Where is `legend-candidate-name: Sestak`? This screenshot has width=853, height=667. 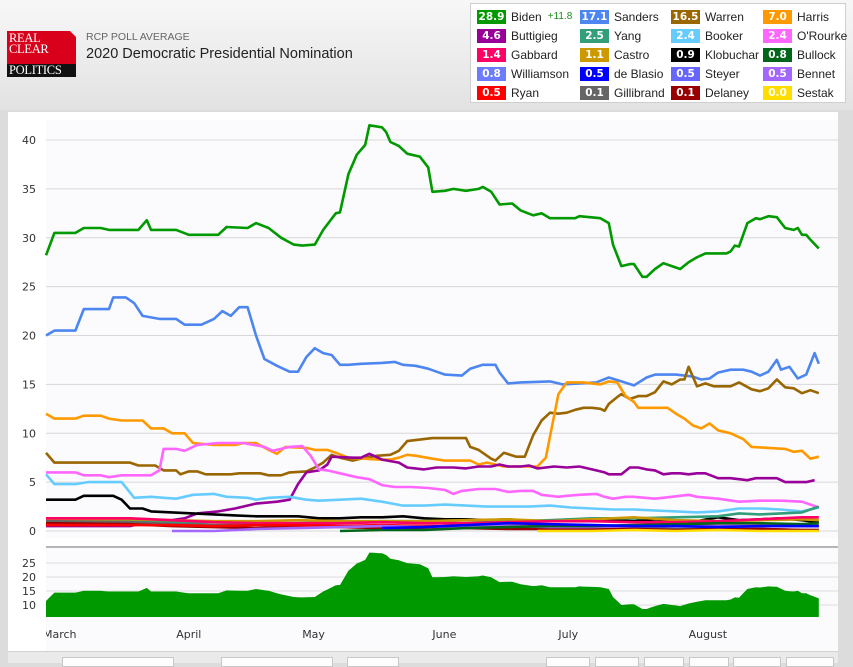 legend-candidate-name: Sestak is located at coordinates (815, 92).